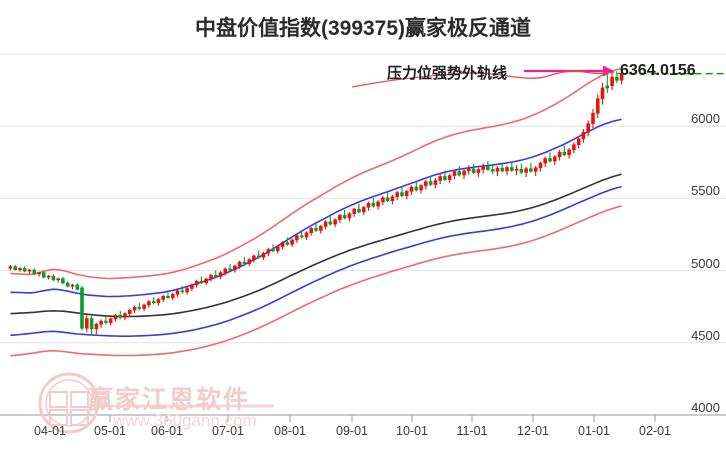 Image resolution: width=726 pixels, height=450 pixels. Describe the element at coordinates (352, 431) in the screenshot. I see `x-axis-tick-label: 09-01` at that location.